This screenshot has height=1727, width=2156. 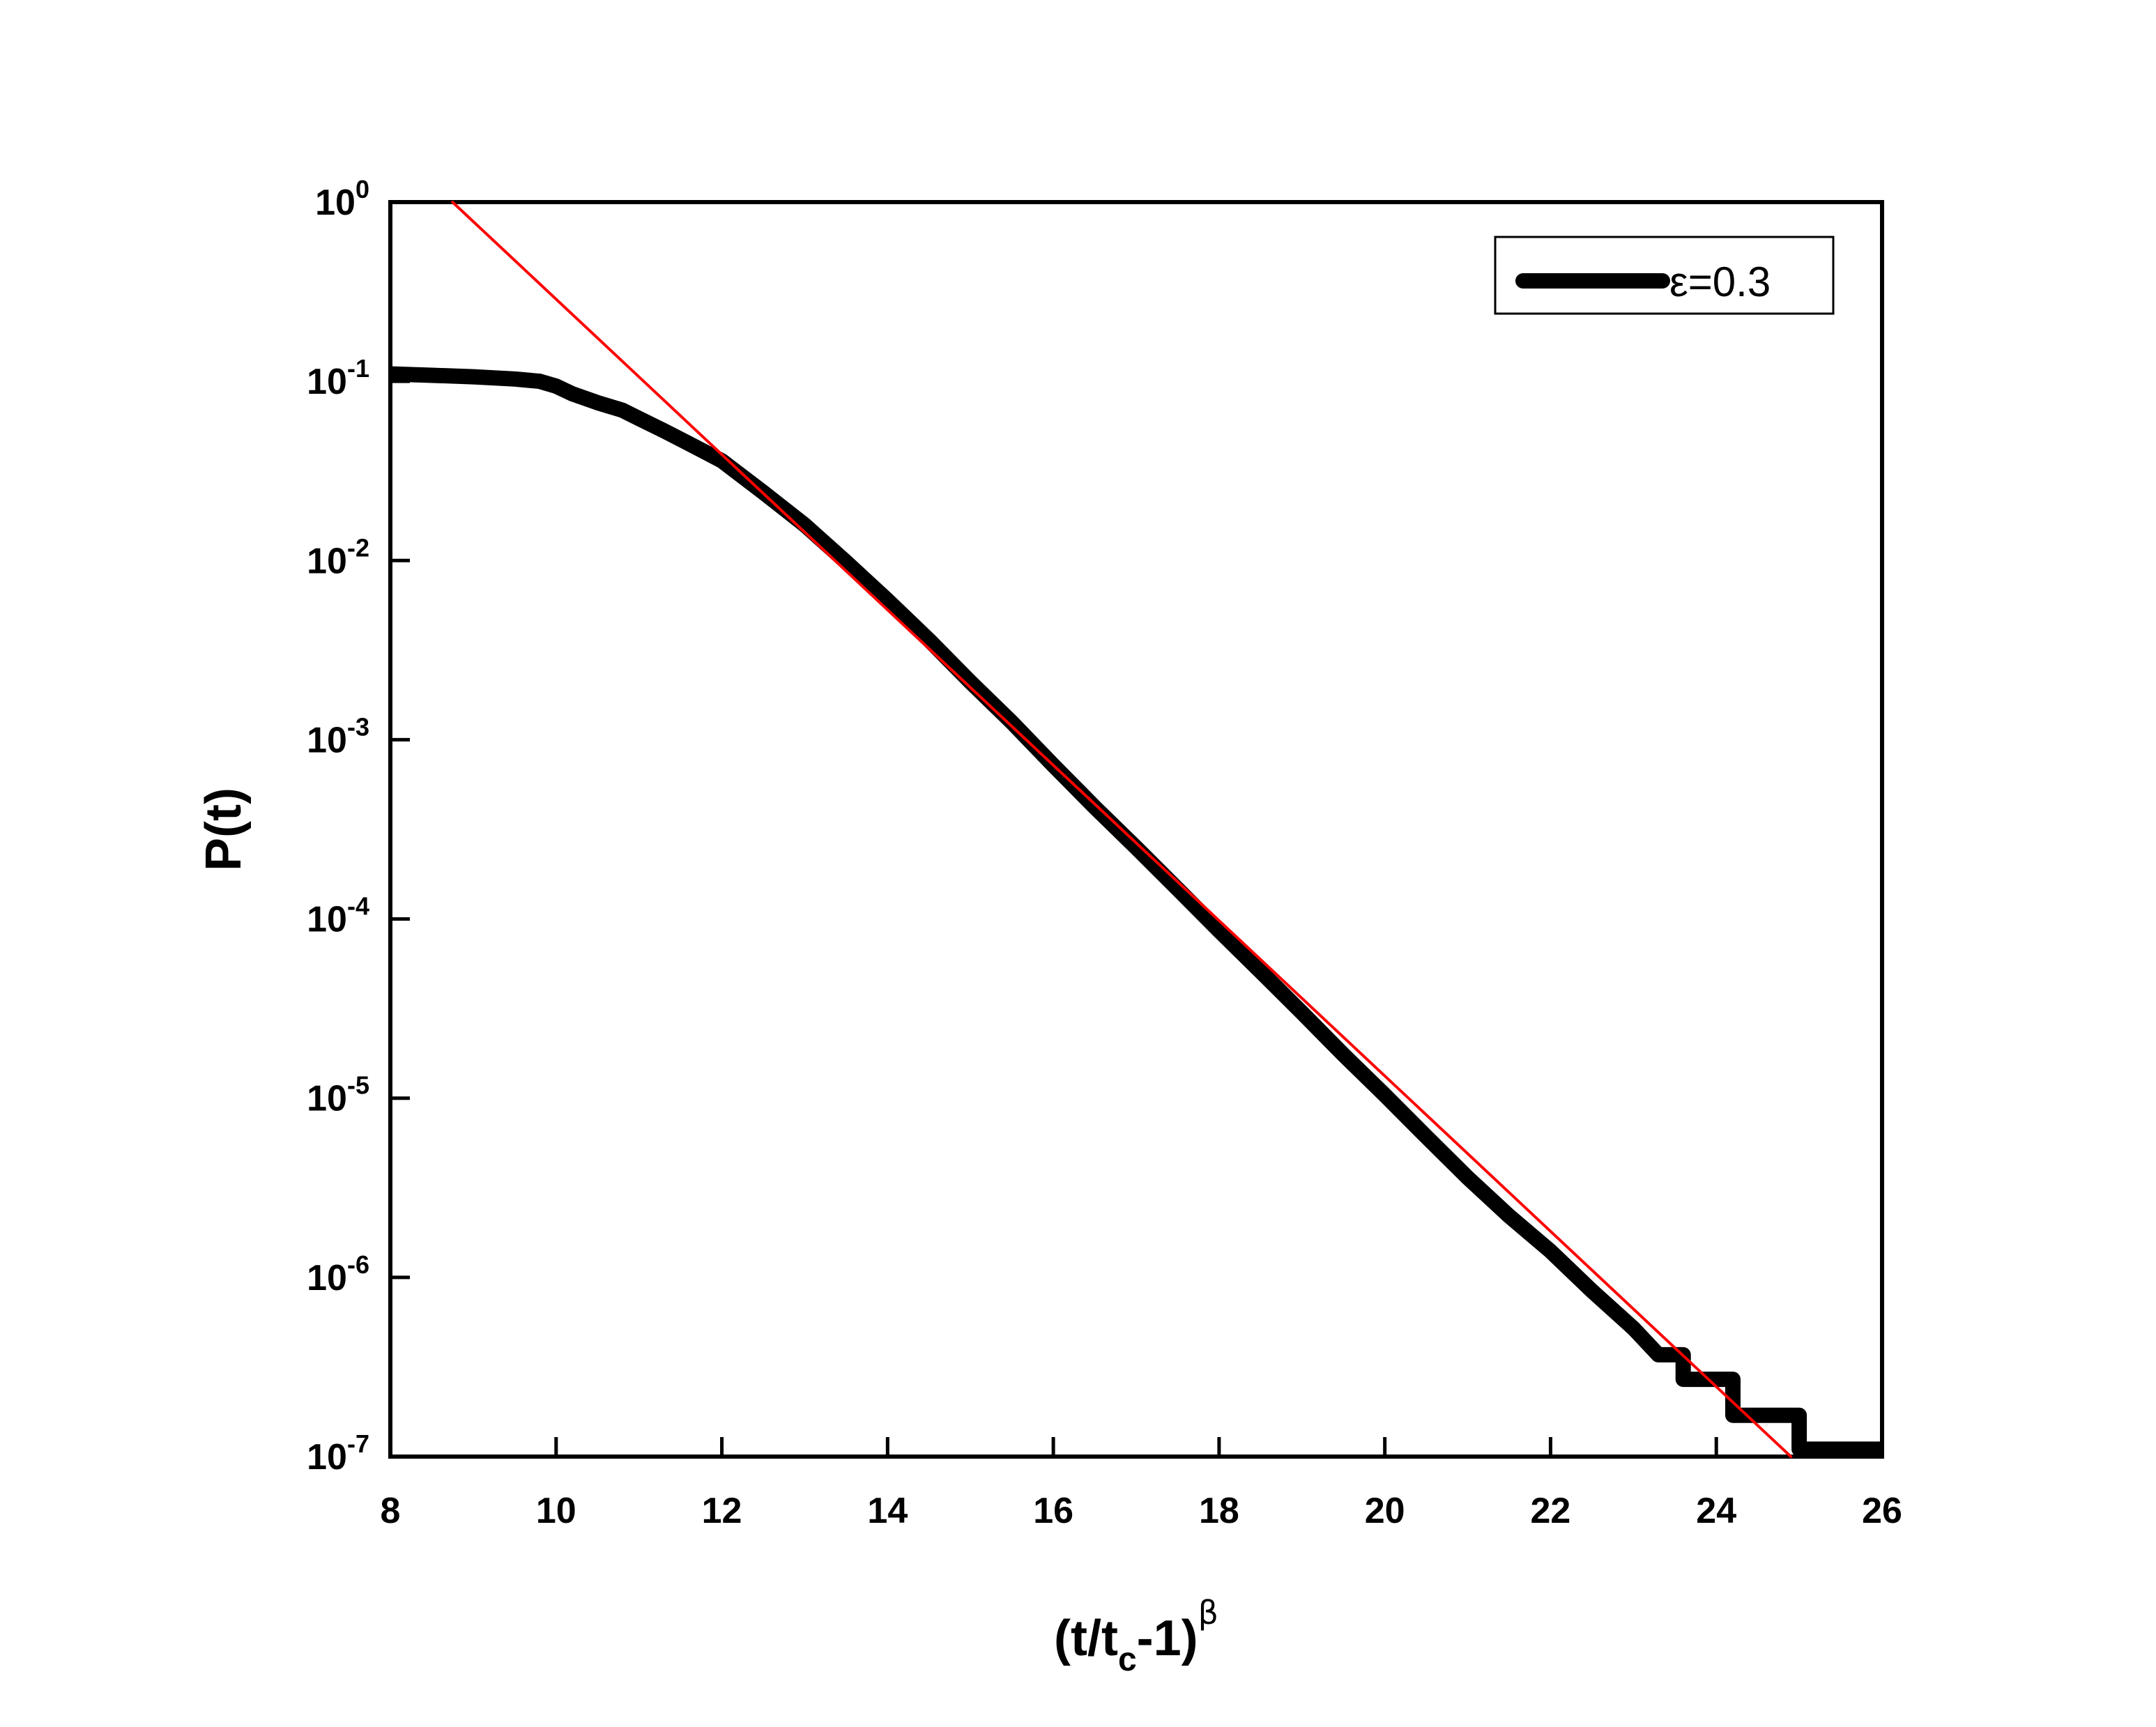 What do you see at coordinates (1716, 1511) in the screenshot?
I see `x-tick-label-8: 24` at bounding box center [1716, 1511].